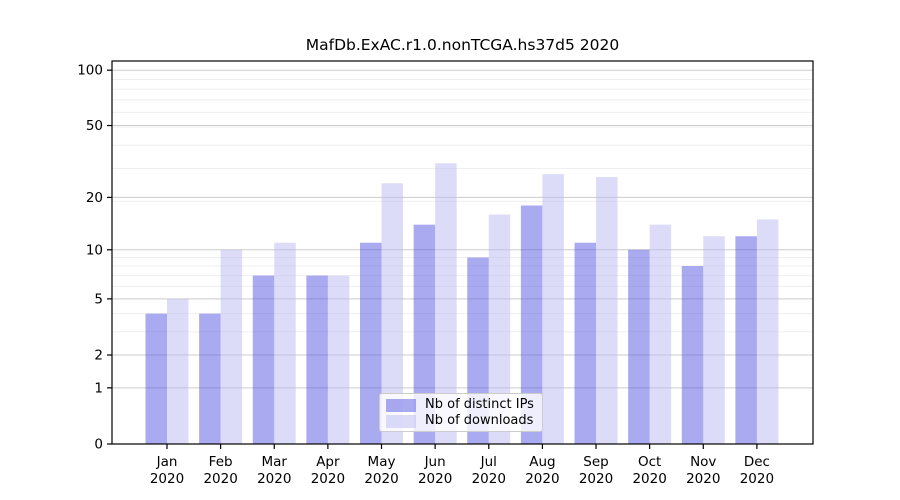 This screenshot has height=500, width=900. What do you see at coordinates (714, 340) in the screenshot?
I see `bar-downloads-nov` at bounding box center [714, 340].